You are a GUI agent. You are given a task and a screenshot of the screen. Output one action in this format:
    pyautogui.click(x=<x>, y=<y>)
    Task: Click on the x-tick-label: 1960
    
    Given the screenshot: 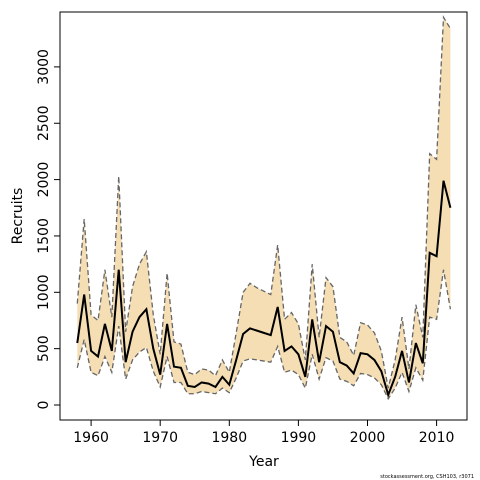 What is the action you would take?
    pyautogui.click(x=91, y=438)
    